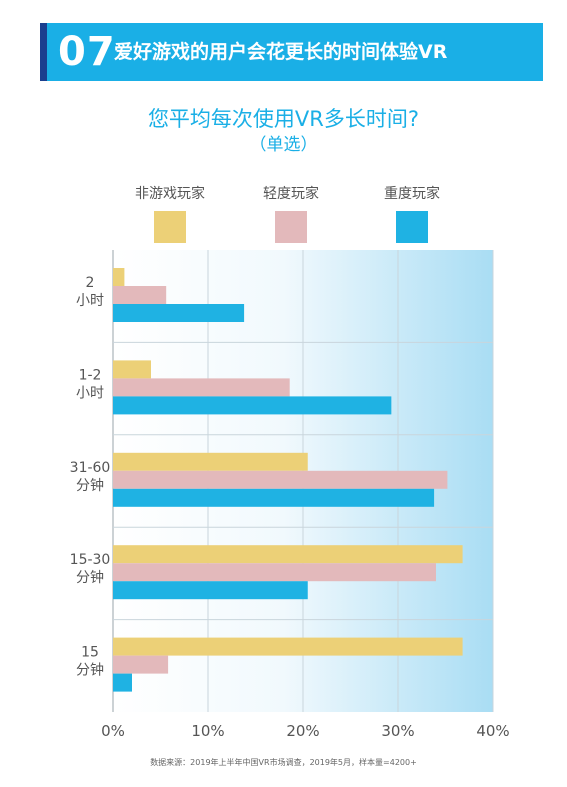  Describe the element at coordinates (170, 227) in the screenshot. I see `legend-swatch-non-gamer` at that location.